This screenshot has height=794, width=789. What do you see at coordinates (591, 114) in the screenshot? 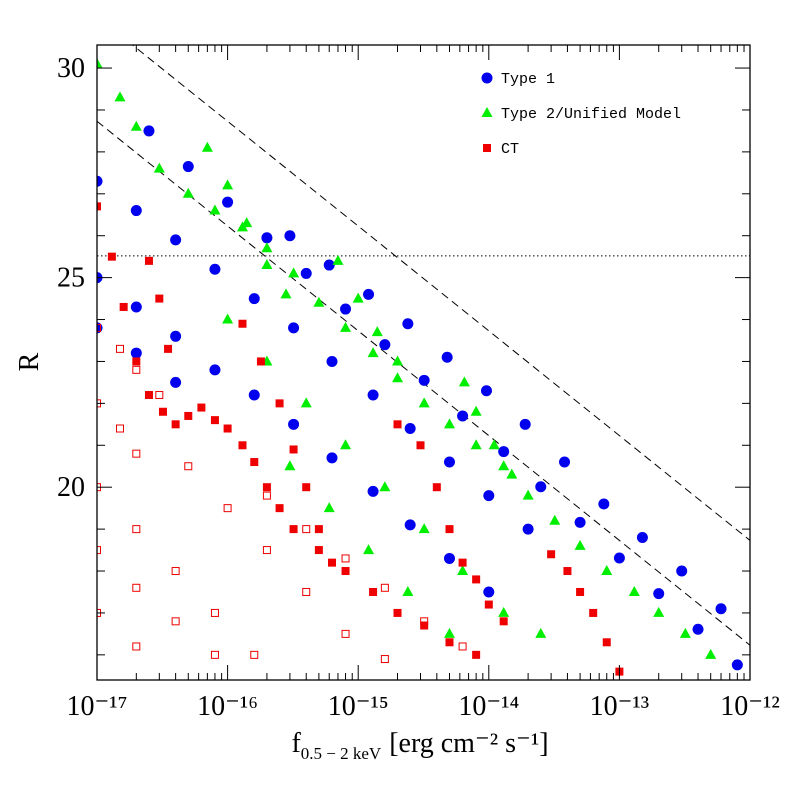
I see `legend-text: Type 2/Unified Model` at bounding box center [591, 114].